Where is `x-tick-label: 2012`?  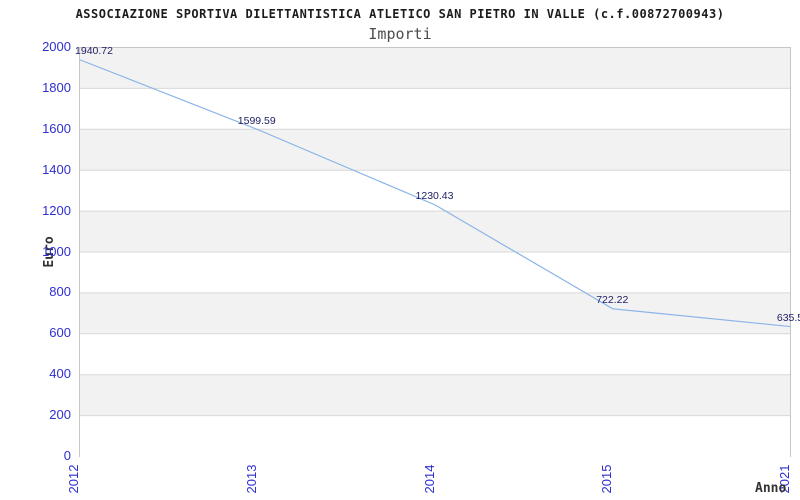
x-tick-label: 2012 is located at coordinates (73, 479).